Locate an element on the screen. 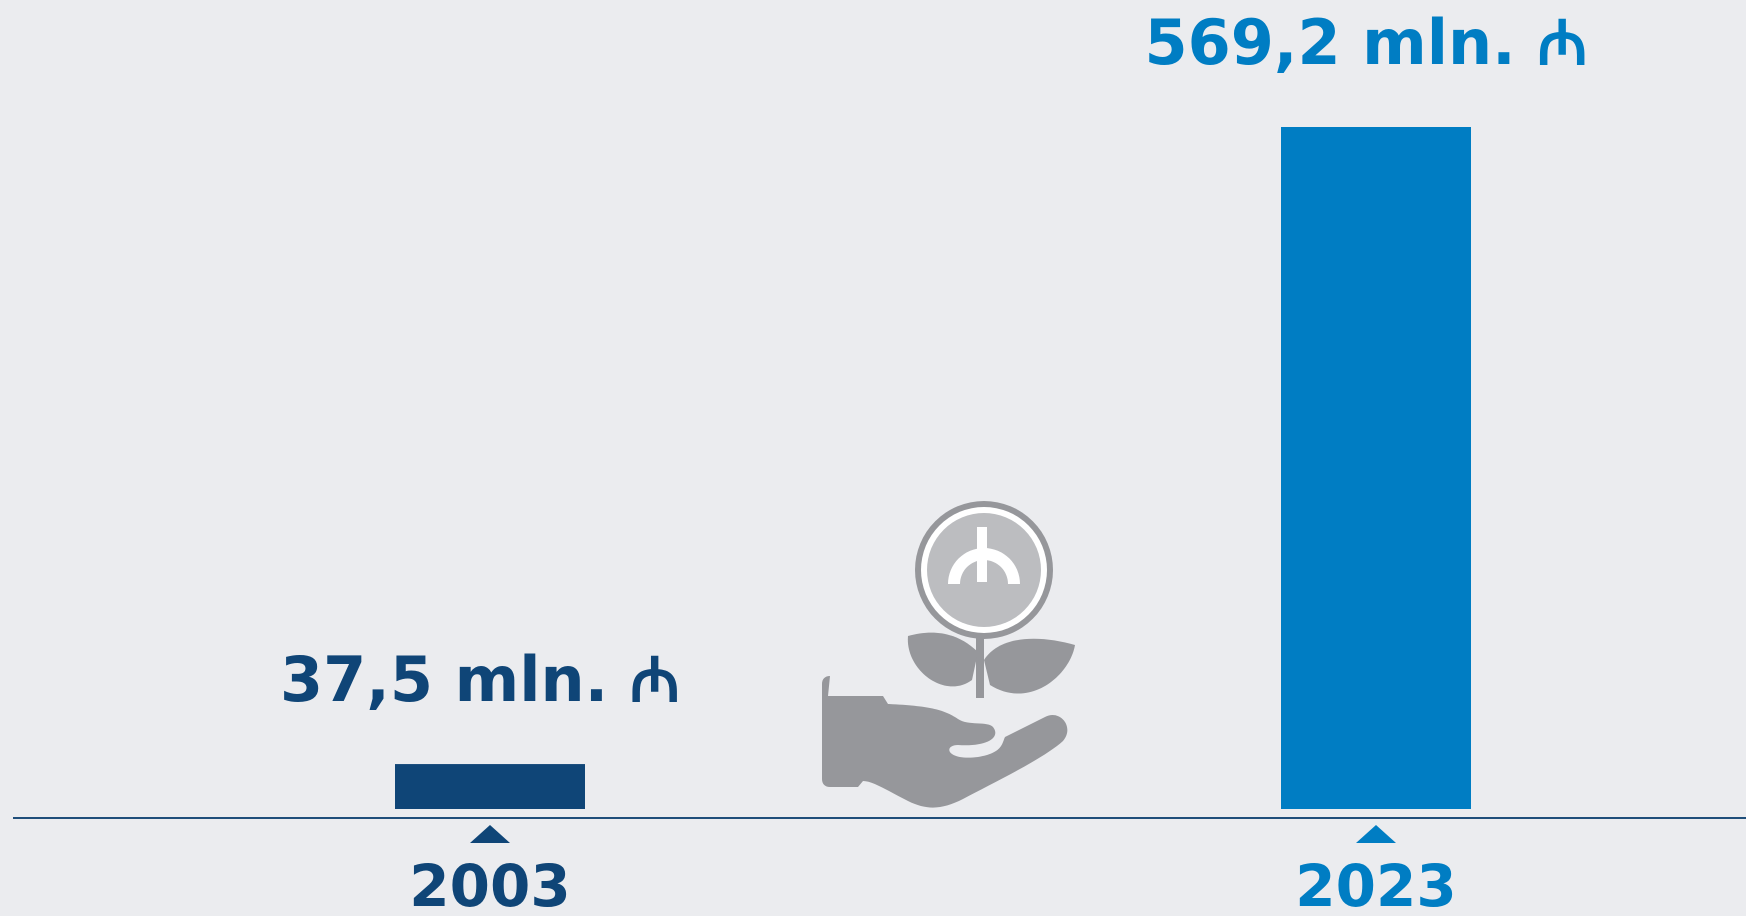 The image size is (1746, 916). hand-plant-icon is located at coordinates (948, 654).